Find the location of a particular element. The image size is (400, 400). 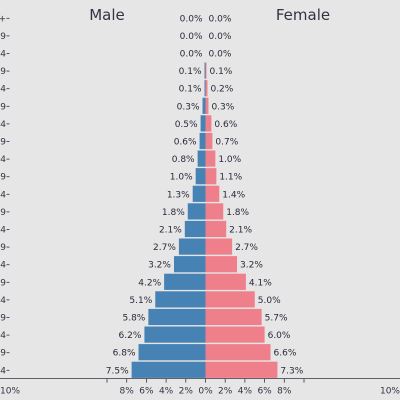

bar-label-female: 7.3% is located at coordinates (291, 371).